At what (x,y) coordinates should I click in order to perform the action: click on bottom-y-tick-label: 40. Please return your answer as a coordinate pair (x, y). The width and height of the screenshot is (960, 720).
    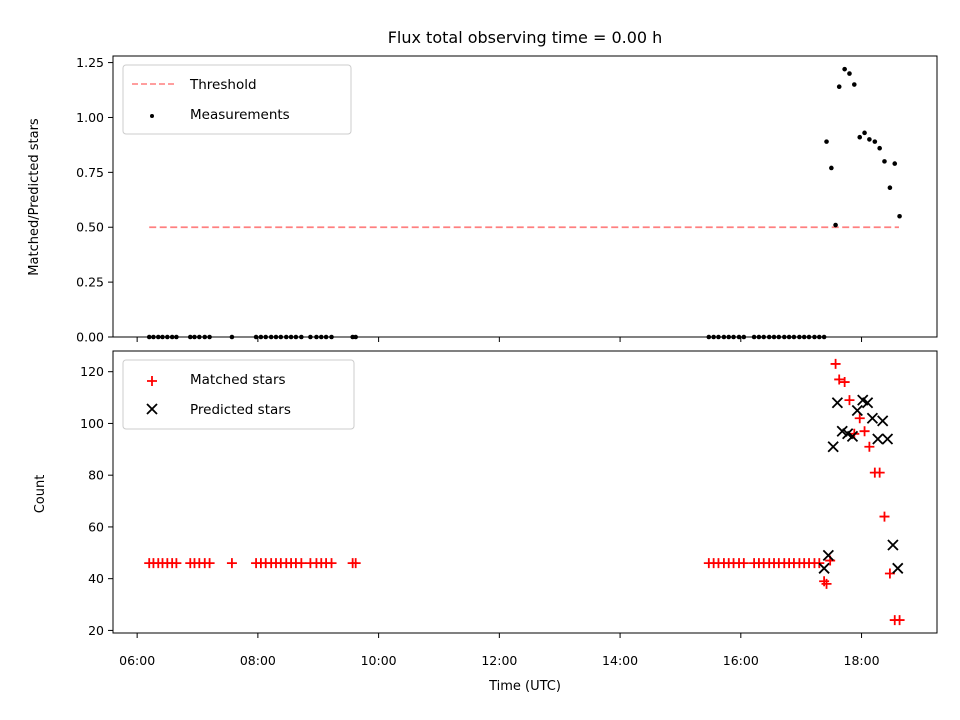
    Looking at the image, I should click on (96, 578).